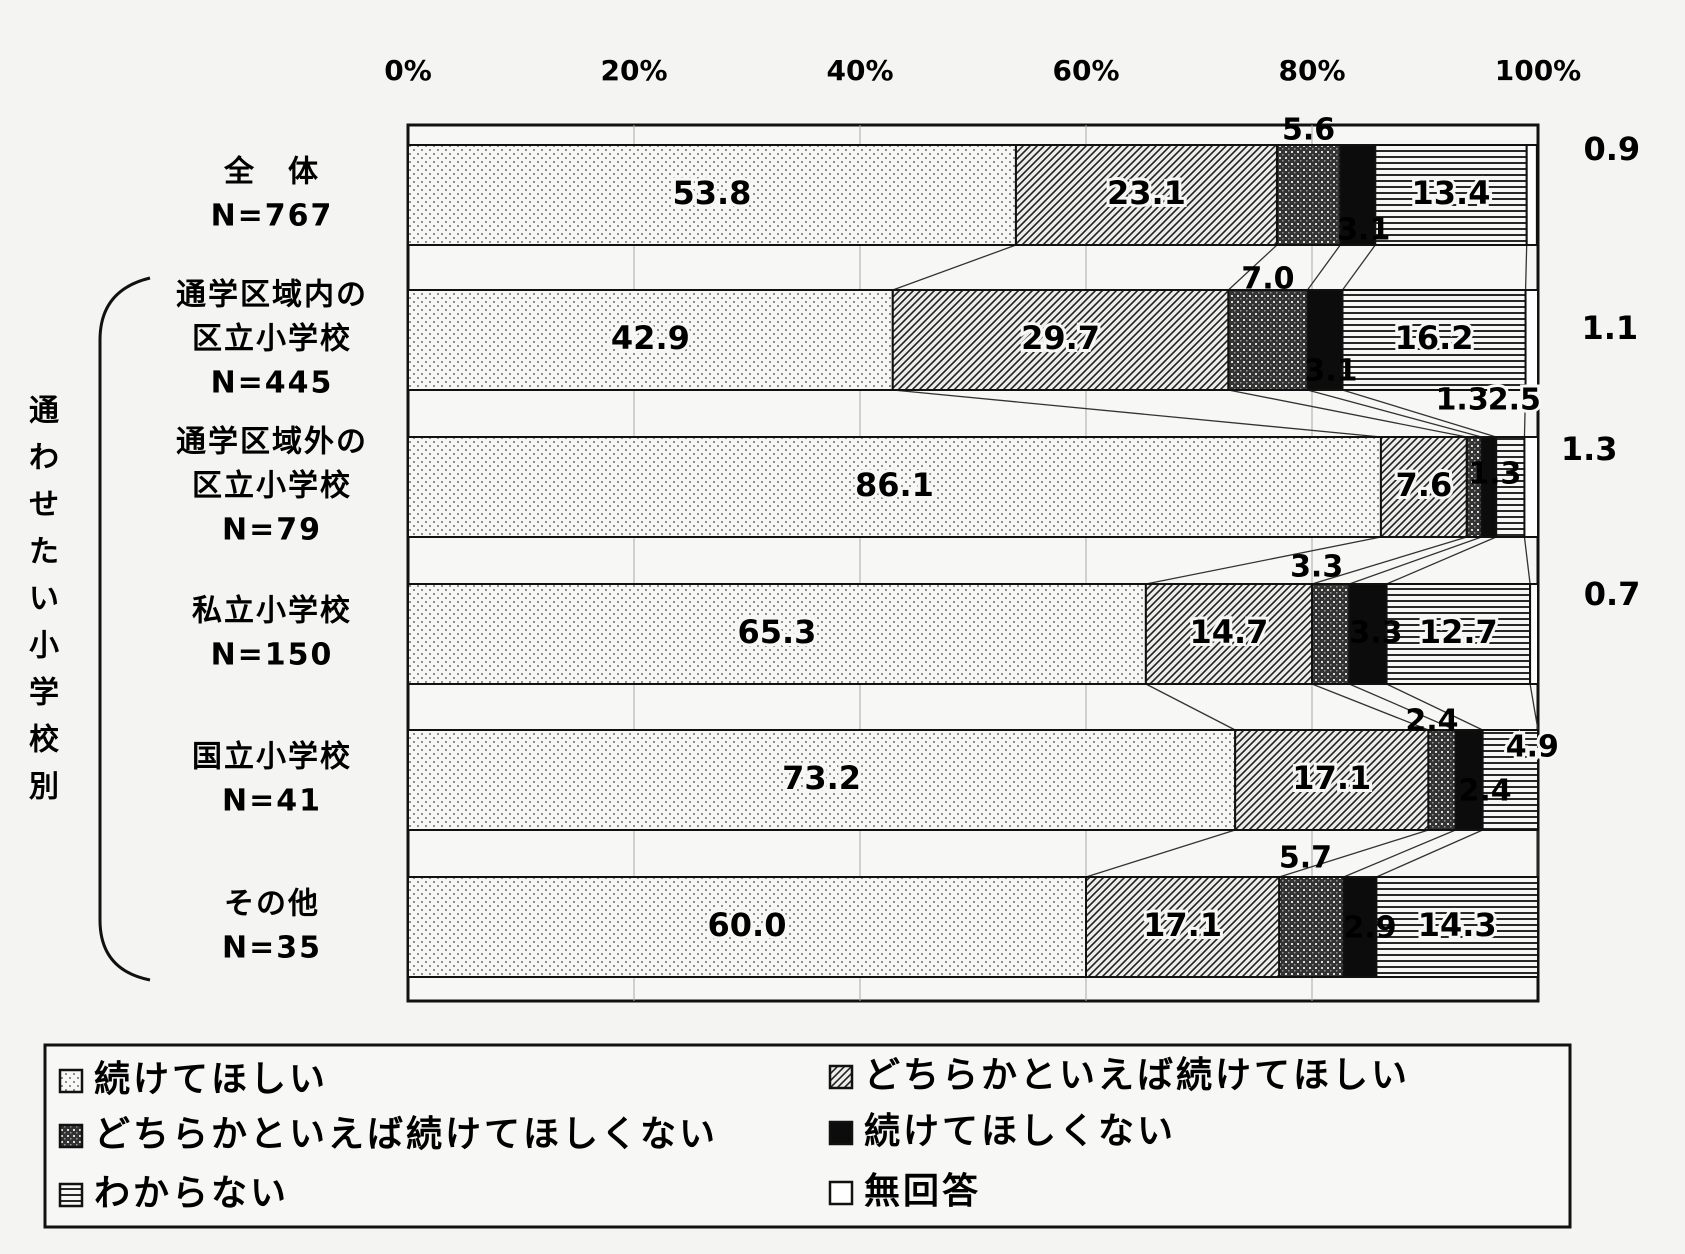  Describe the element at coordinates (1020, 1131) in the screenshot. I see `legend-label: 続けてほしくない` at that location.